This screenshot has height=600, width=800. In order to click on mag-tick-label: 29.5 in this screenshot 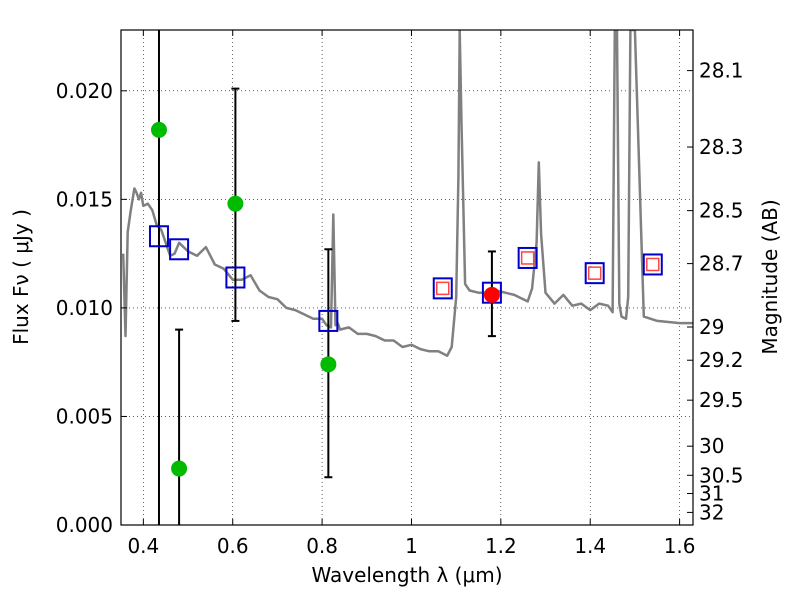, I will do `click(721, 400)`.